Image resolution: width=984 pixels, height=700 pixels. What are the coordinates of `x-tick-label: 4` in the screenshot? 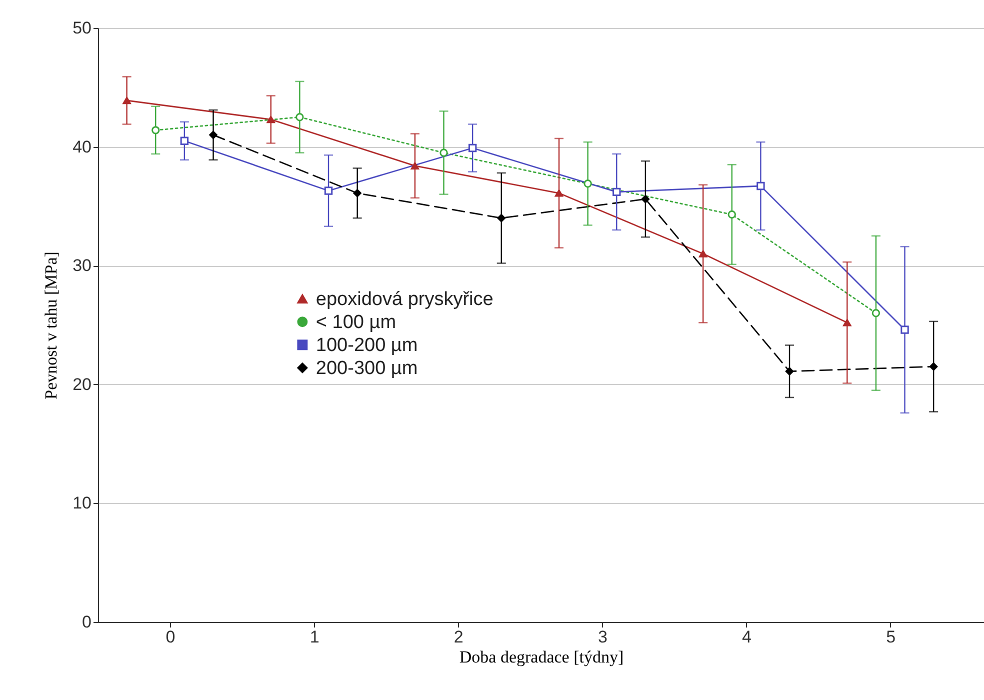 It's located at (747, 637).